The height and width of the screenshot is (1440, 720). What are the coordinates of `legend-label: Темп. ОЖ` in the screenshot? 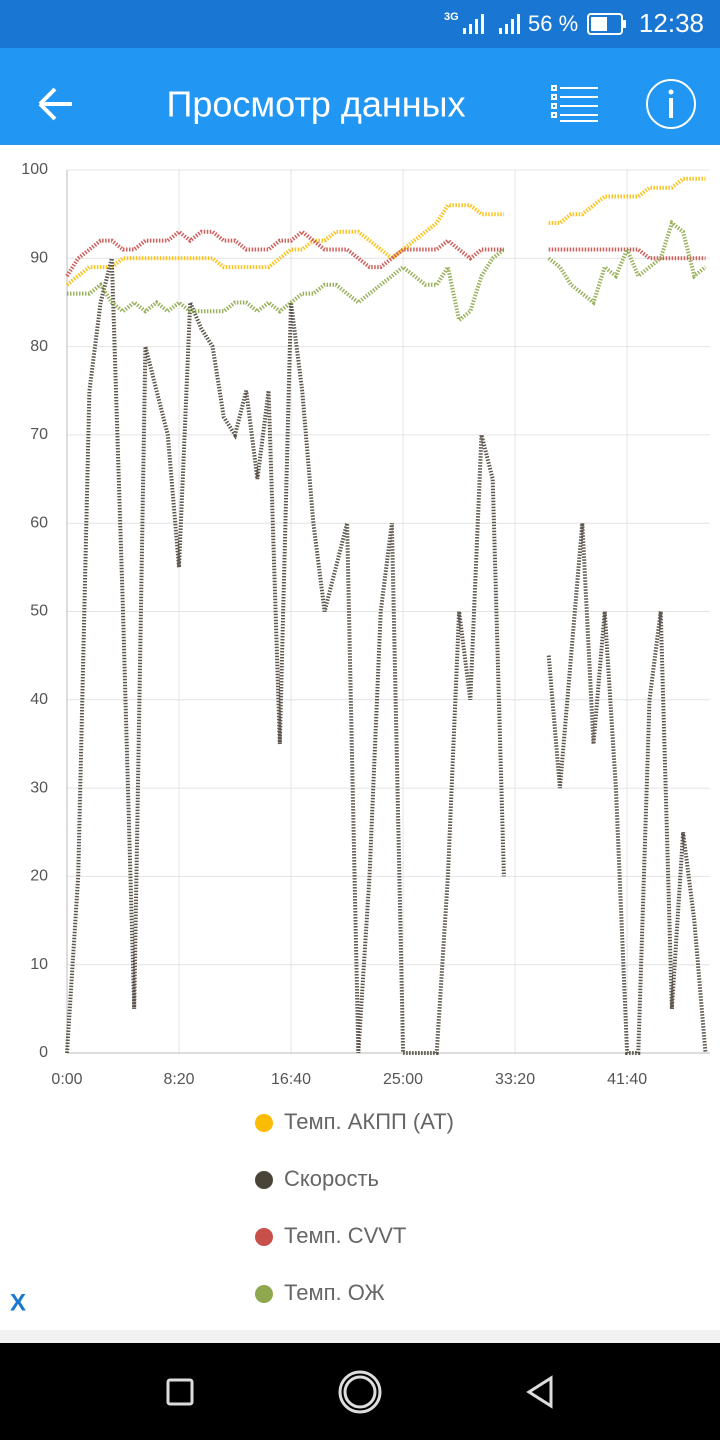 It's located at (334, 1292).